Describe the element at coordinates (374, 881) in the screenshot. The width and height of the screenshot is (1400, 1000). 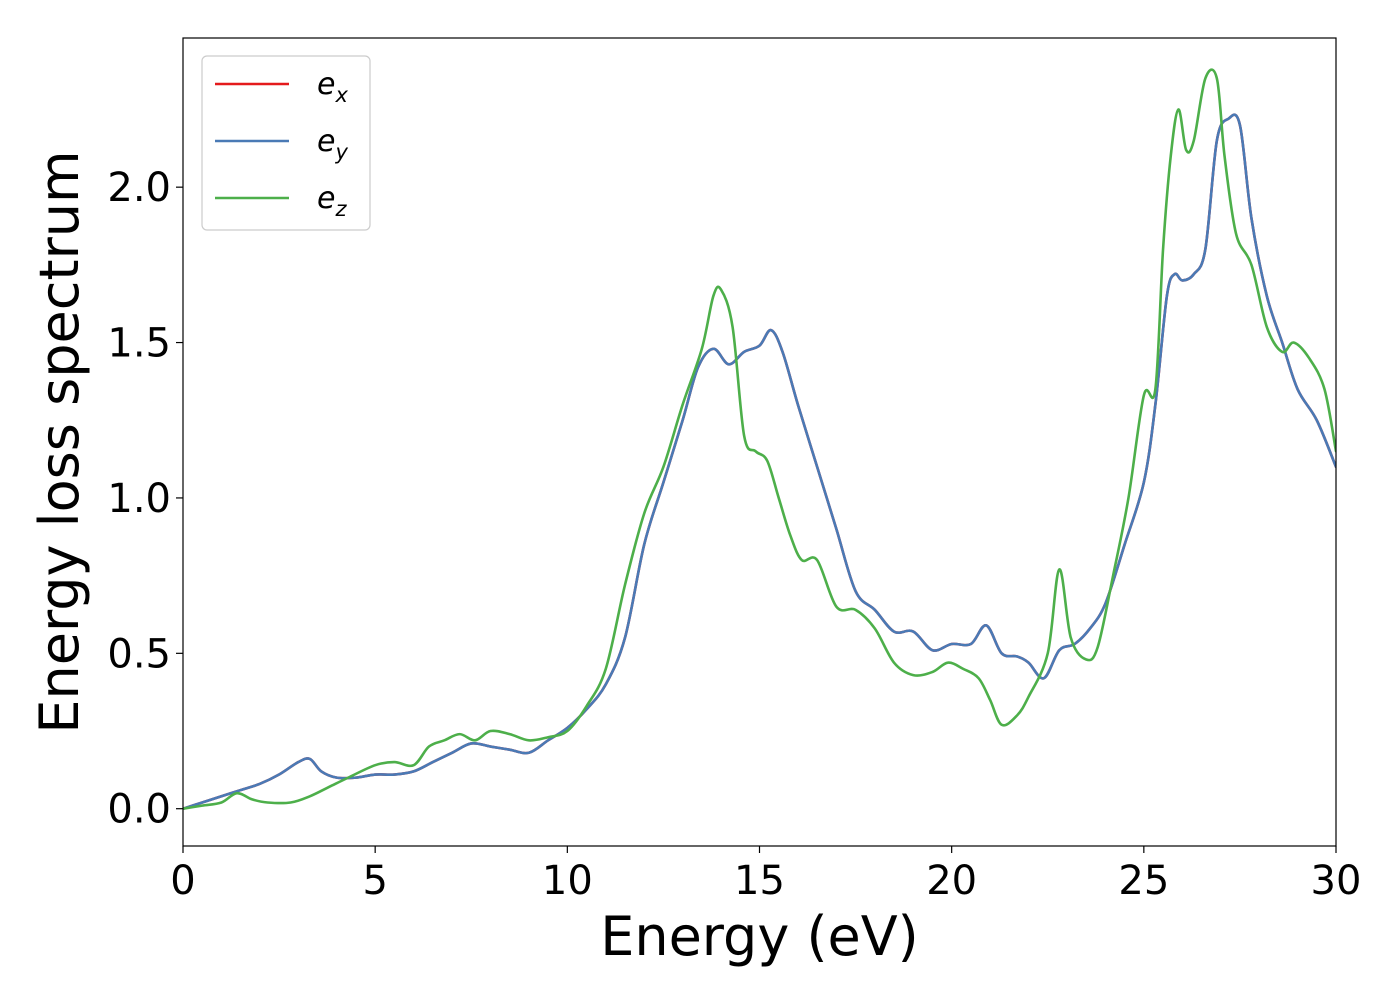
I see `x-tick-label: 5` at that location.